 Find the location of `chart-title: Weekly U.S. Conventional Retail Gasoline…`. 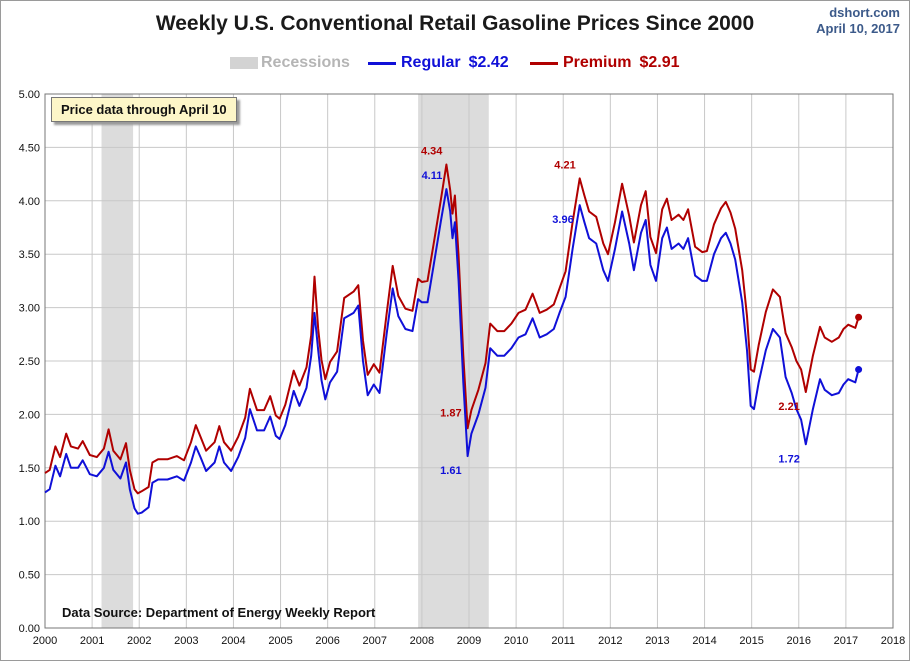

chart-title: Weekly U.S. Conventional Retail Gasoline… is located at coordinates (455, 23).